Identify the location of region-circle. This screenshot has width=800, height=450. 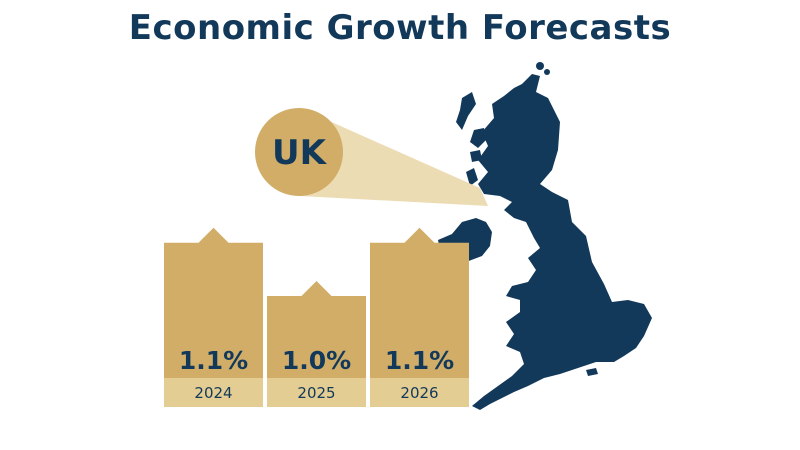
(299, 152).